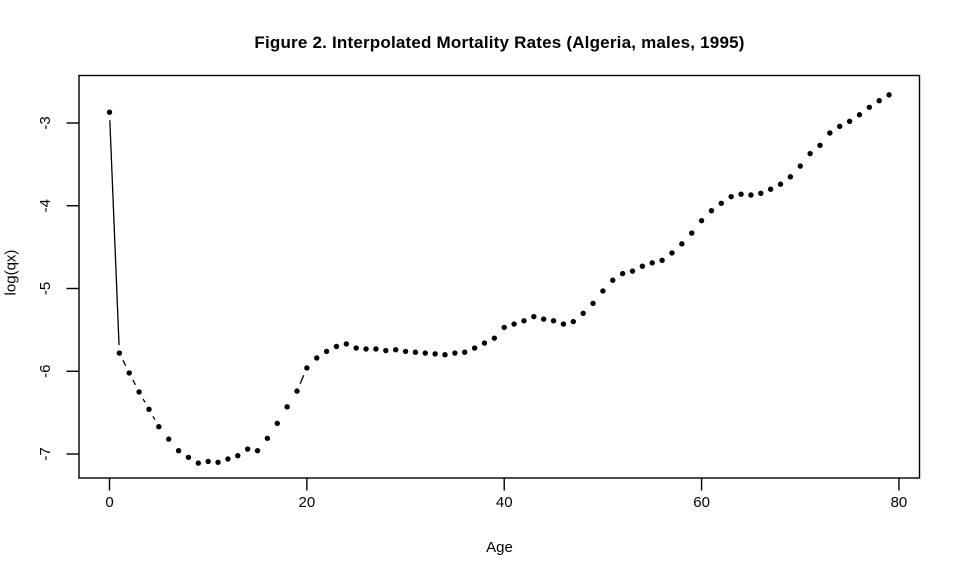 The width and height of the screenshot is (960, 576). What do you see at coordinates (45, 122) in the screenshot?
I see `y-tick-label: -3` at bounding box center [45, 122].